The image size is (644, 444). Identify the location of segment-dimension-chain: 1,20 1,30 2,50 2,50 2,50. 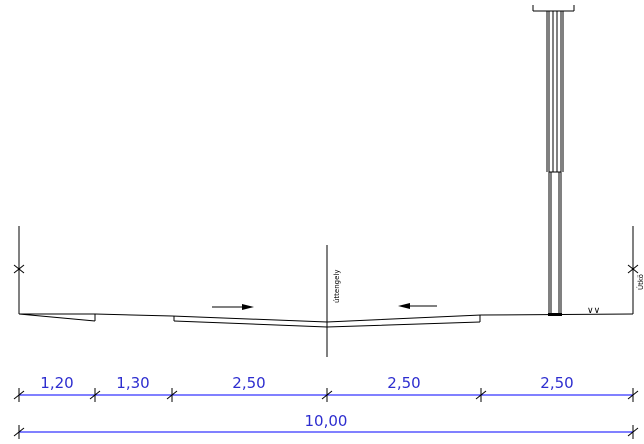
(326, 388).